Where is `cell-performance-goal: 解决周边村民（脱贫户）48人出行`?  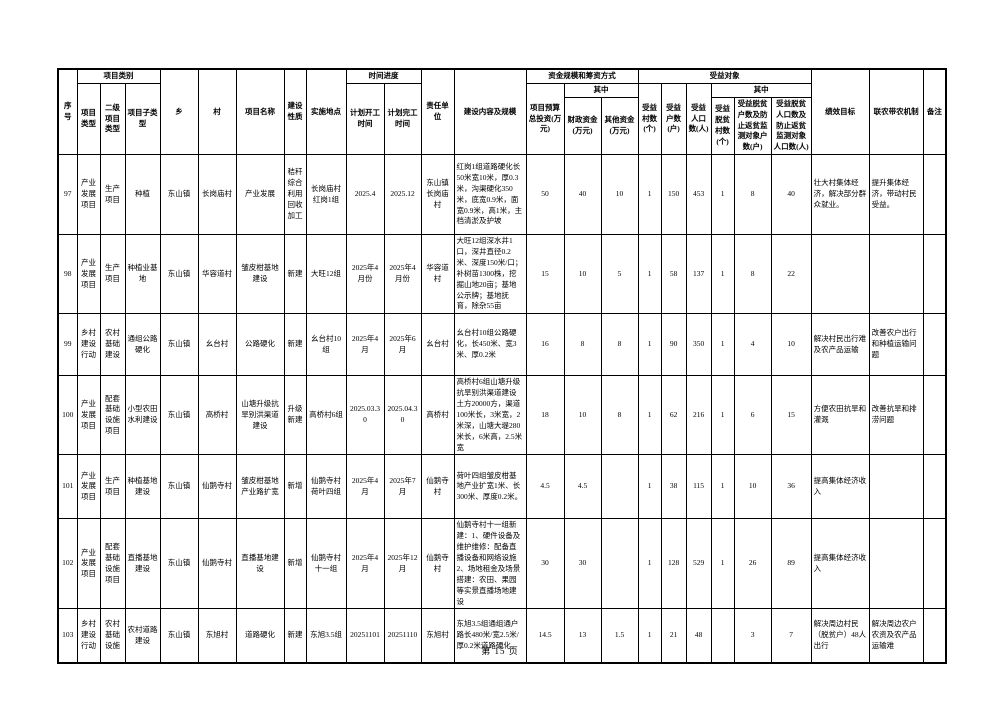
cell-performance-goal: 解决周边村民（脱贫户）48人出行 is located at coordinates (840, 636).